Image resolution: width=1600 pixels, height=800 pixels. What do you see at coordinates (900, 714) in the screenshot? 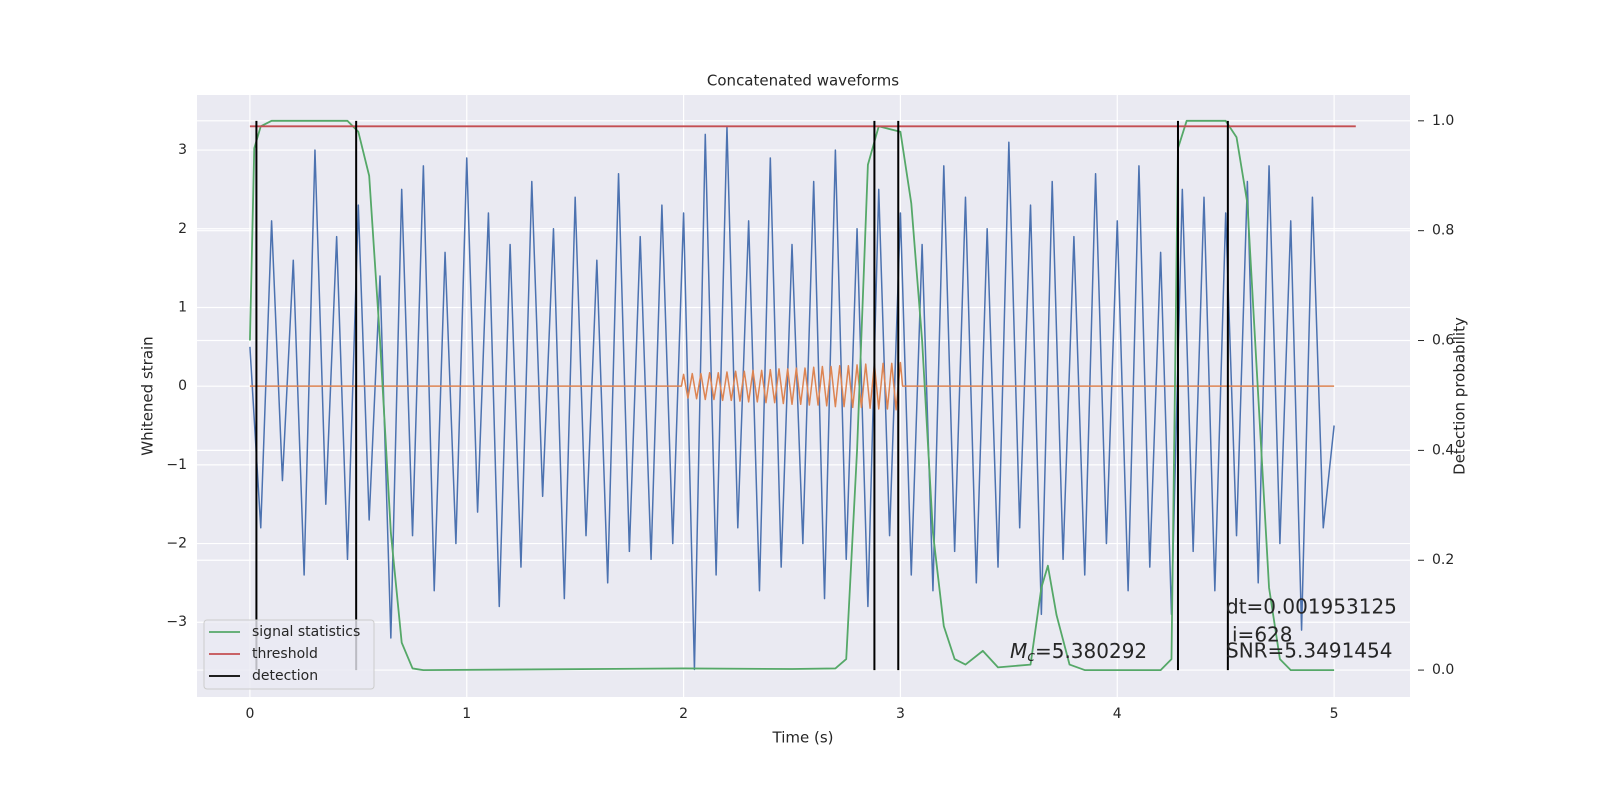
I see `x-tick-label: 3` at bounding box center [900, 714].